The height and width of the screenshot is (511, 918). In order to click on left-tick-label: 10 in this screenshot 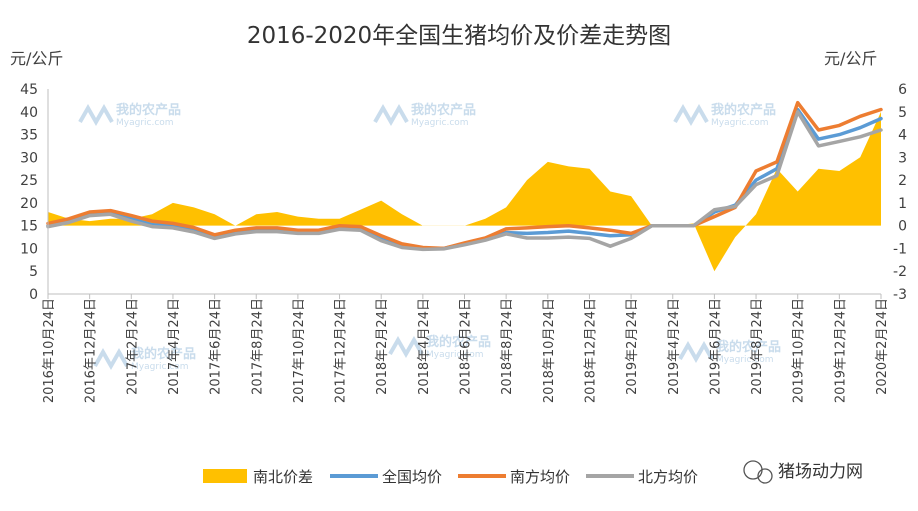, I will do `click(29, 249)`.